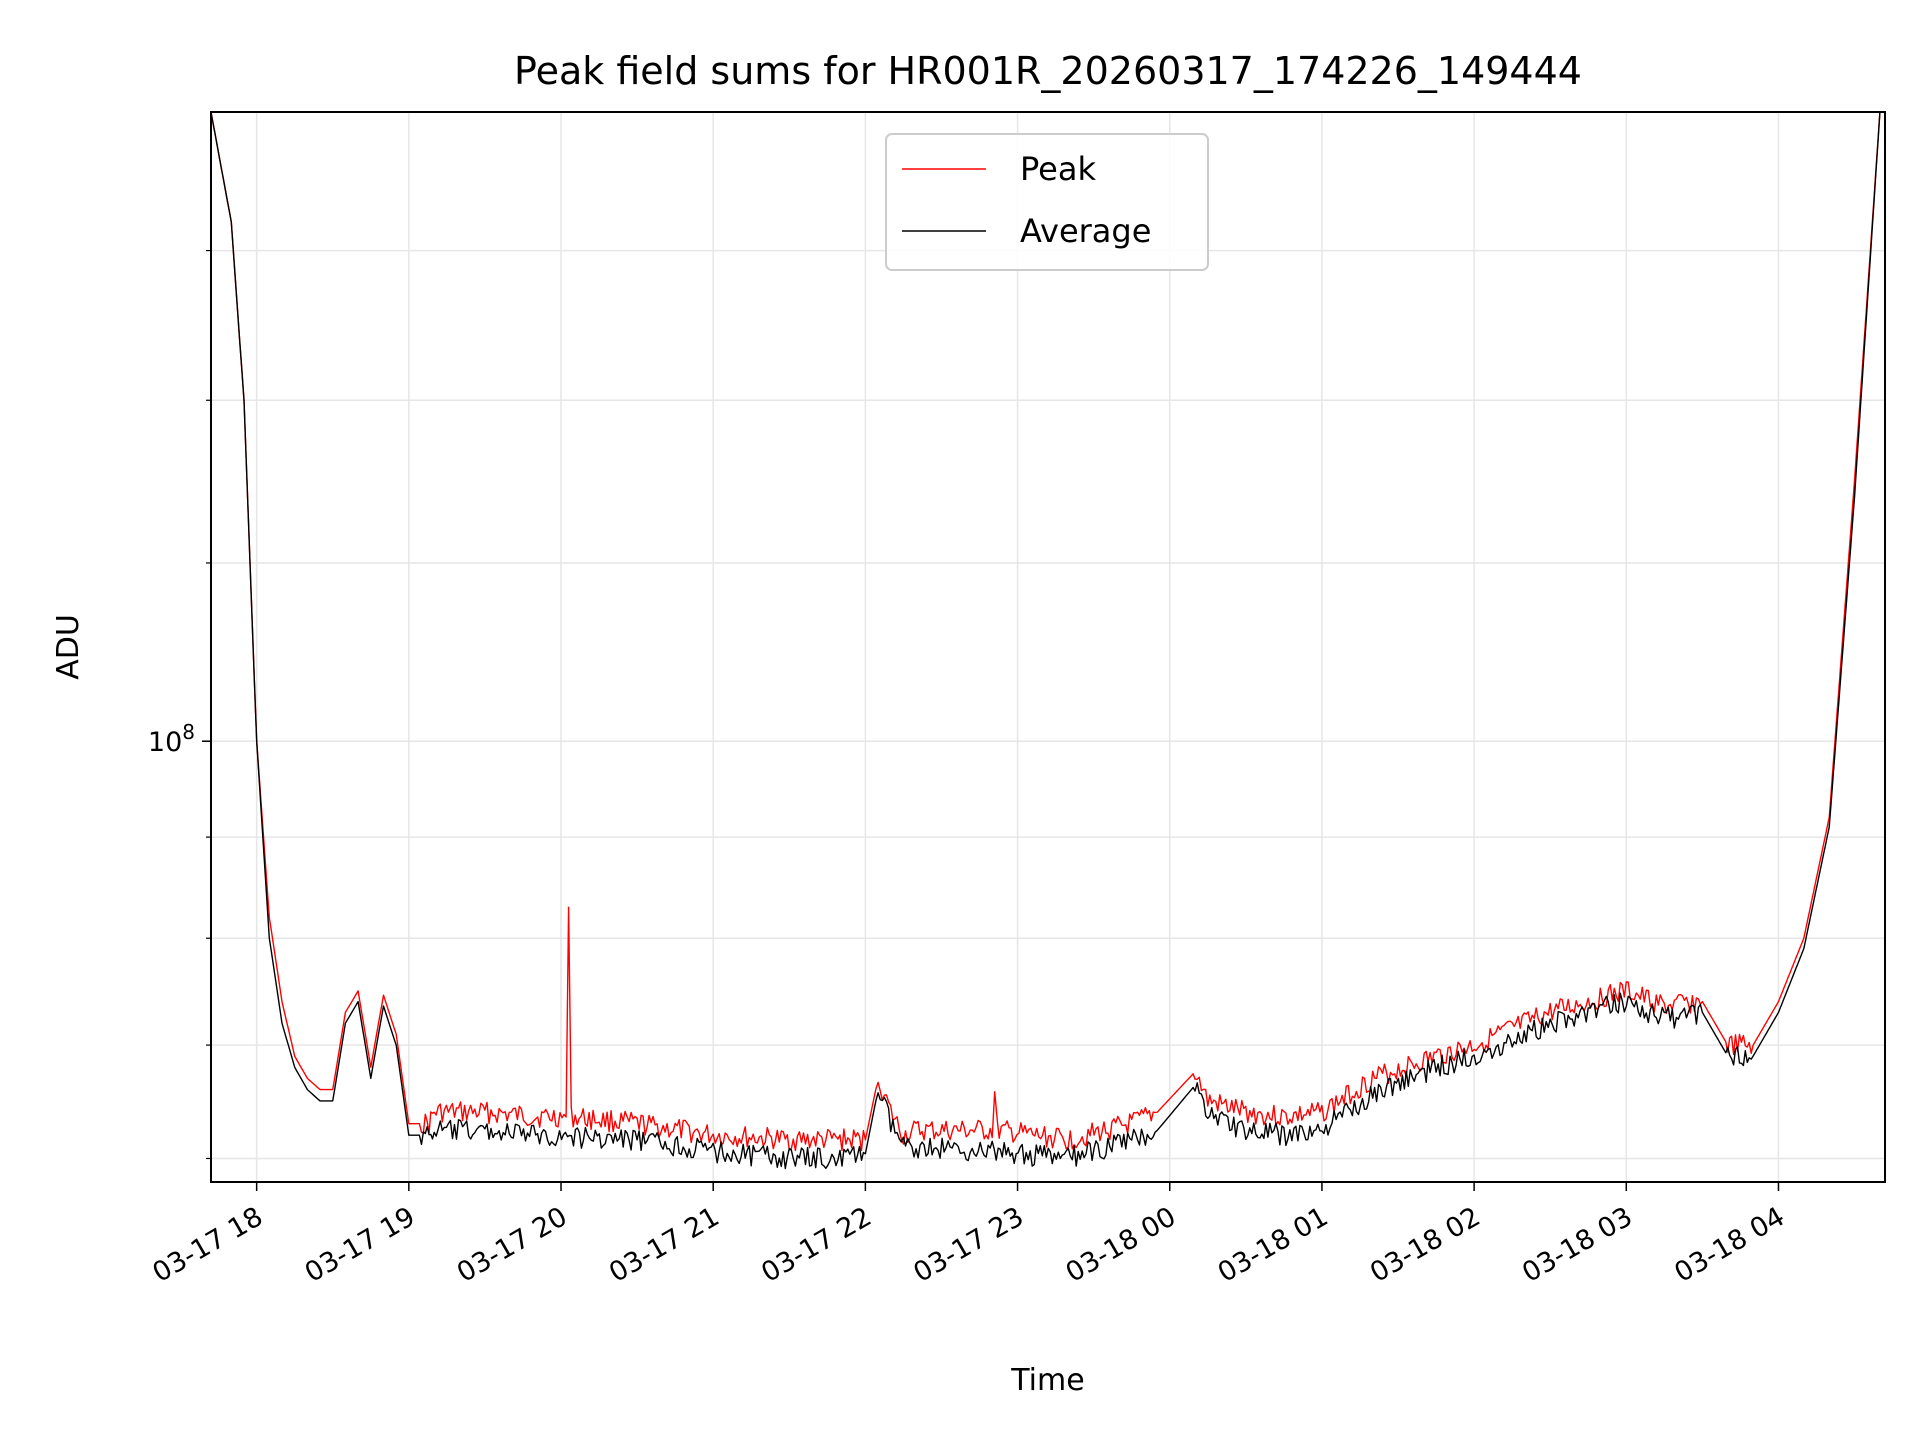  I want to click on y-axis-label: ADU, so click(68, 647).